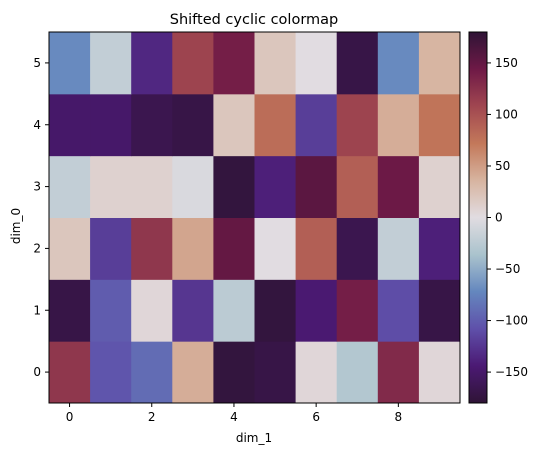 The image size is (546, 455). What do you see at coordinates (37, 63) in the screenshot?
I see `y-tick-label: 5` at bounding box center [37, 63].